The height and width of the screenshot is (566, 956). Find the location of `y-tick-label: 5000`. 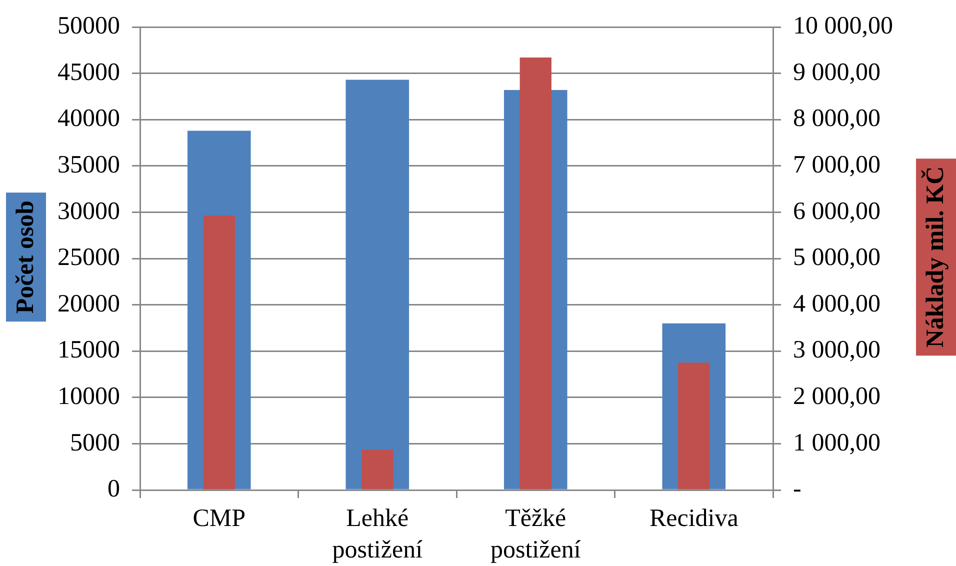

y-tick-label: 5000 is located at coordinates (95, 442).